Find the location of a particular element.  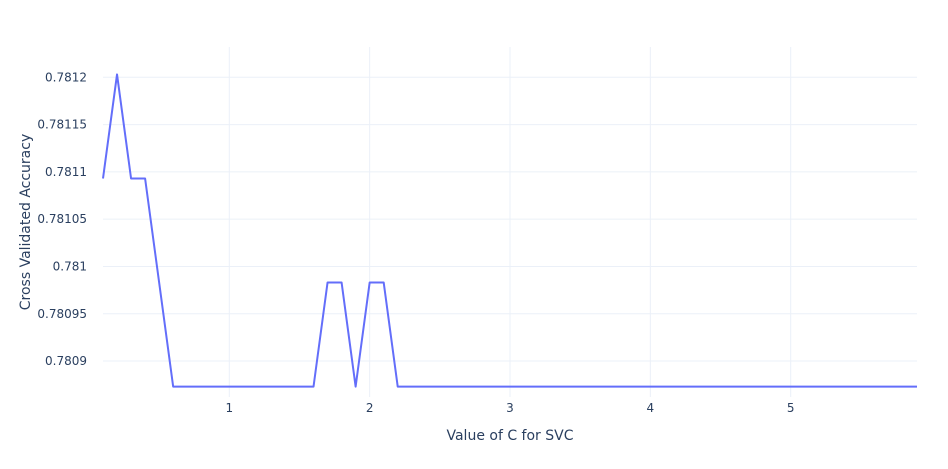

y-tick-label: 0.78105 is located at coordinates (62, 219).